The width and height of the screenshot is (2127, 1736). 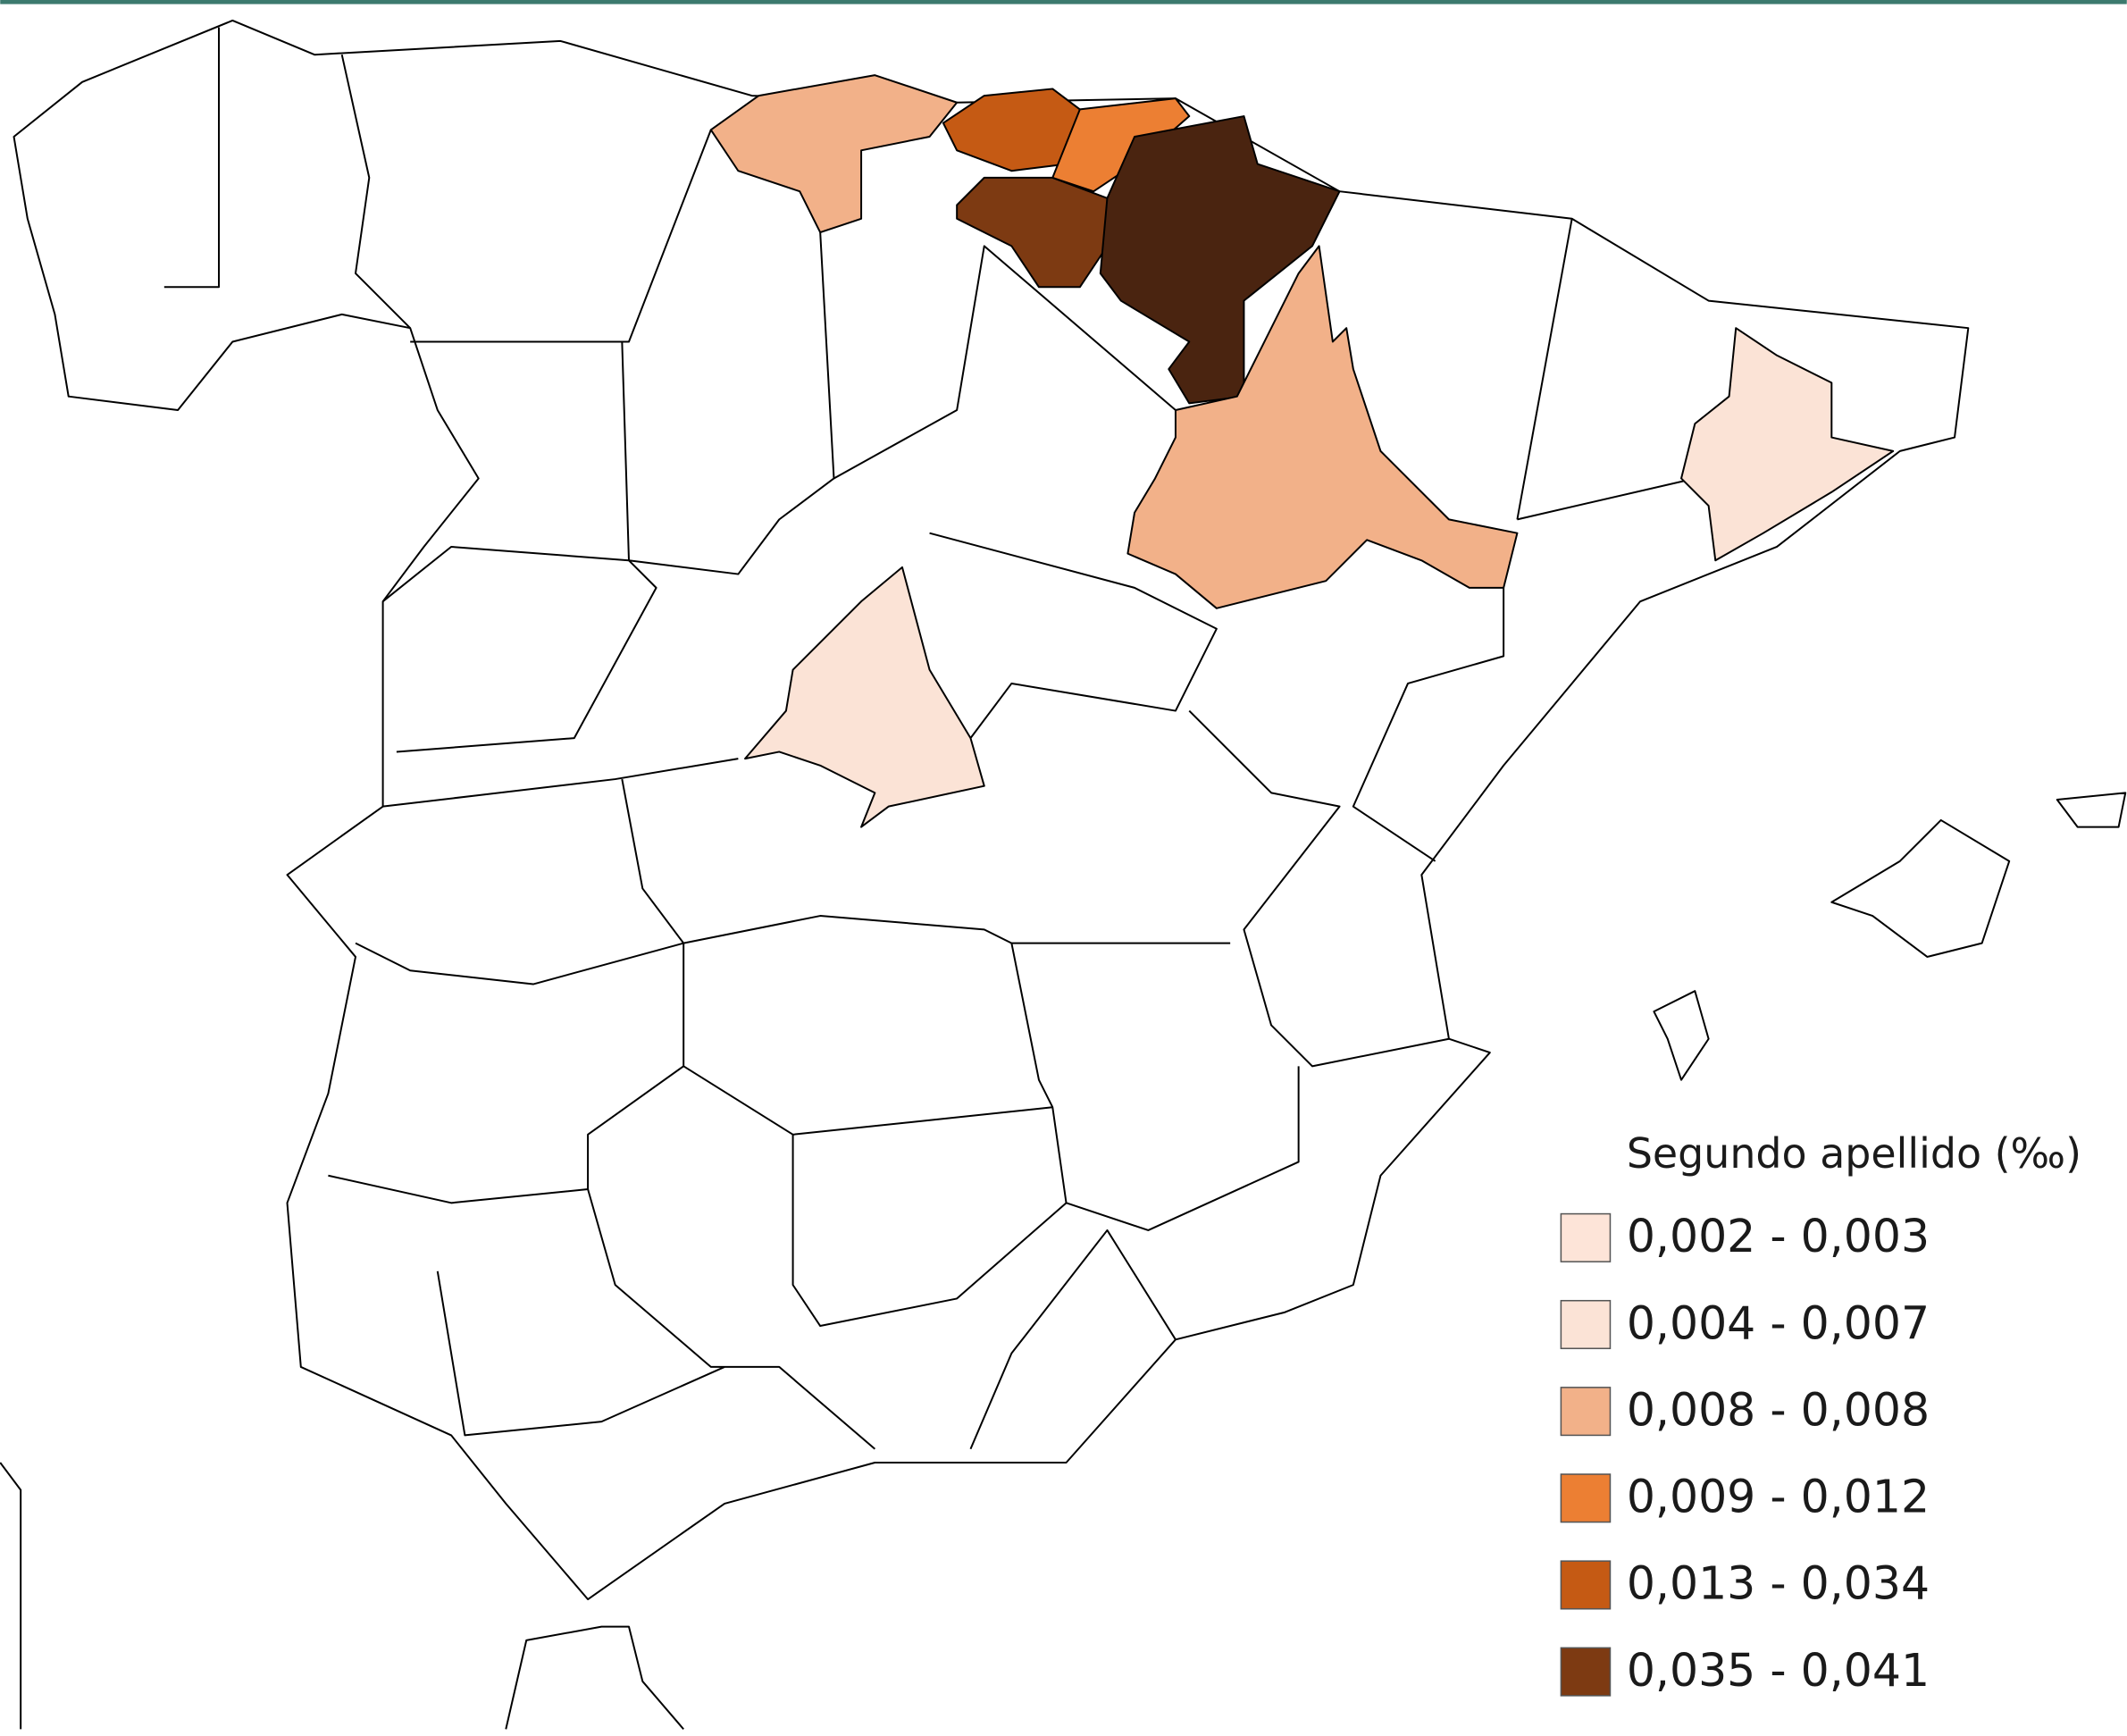 I want to click on mallorca, so click(x=1920, y=888).